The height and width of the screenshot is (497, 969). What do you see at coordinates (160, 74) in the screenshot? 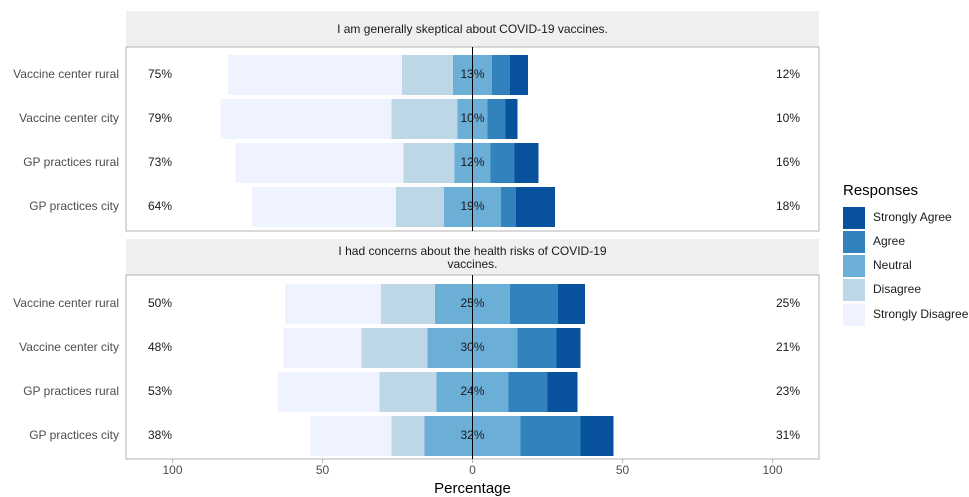
I see `left-percent-label: 75%` at bounding box center [160, 74].